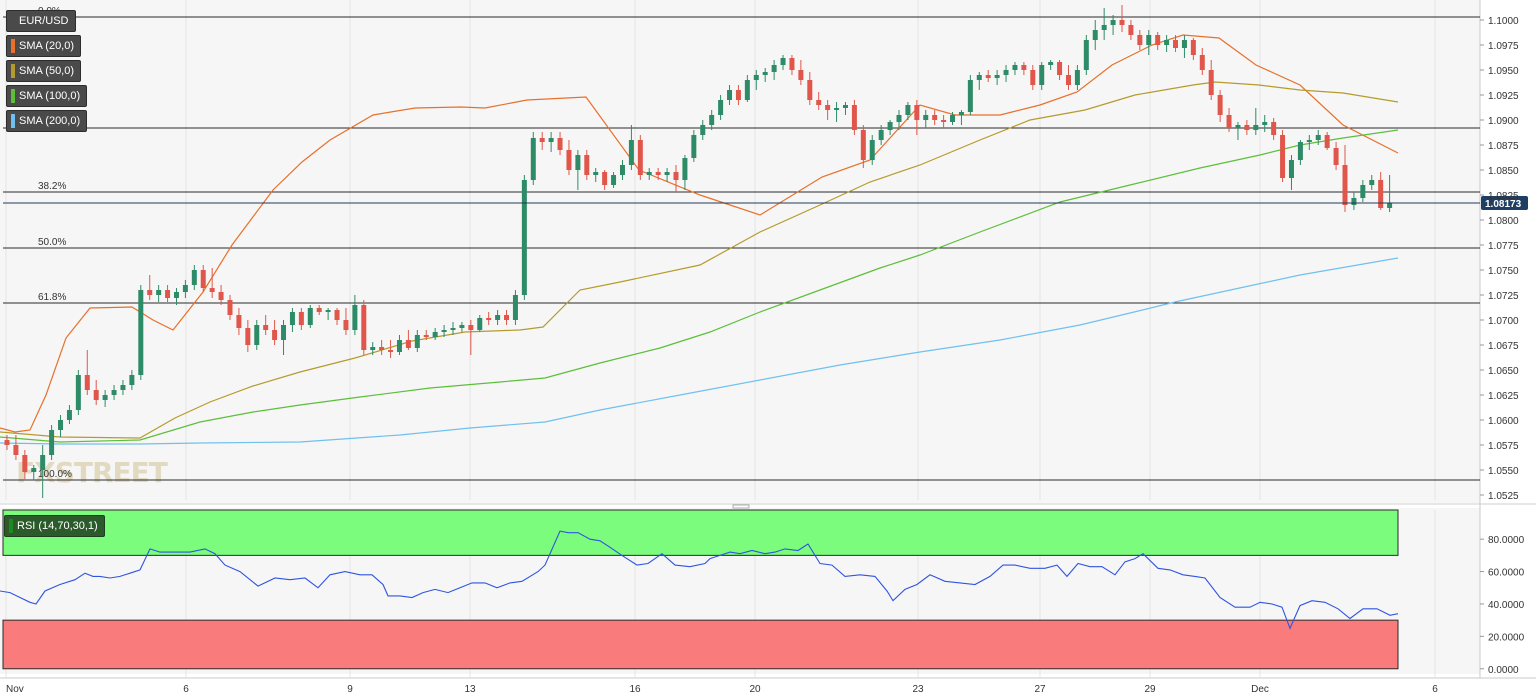 Image resolution: width=1536 pixels, height=697 pixels. What do you see at coordinates (186, 689) in the screenshot?
I see `x-tick-label: 6` at bounding box center [186, 689].